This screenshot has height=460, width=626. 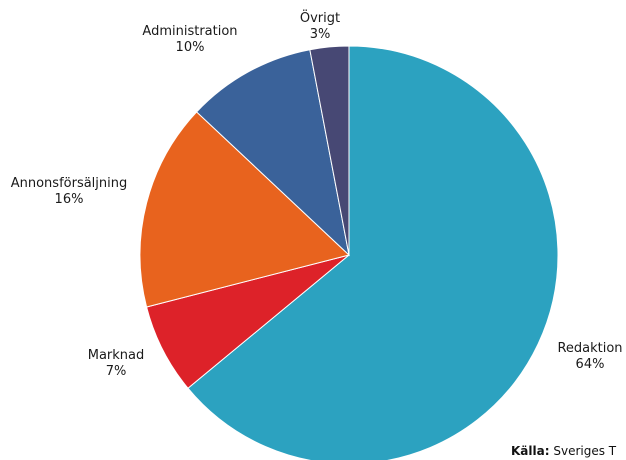 I want to click on slice-value-label-marknad: 7%, so click(x=116, y=371).